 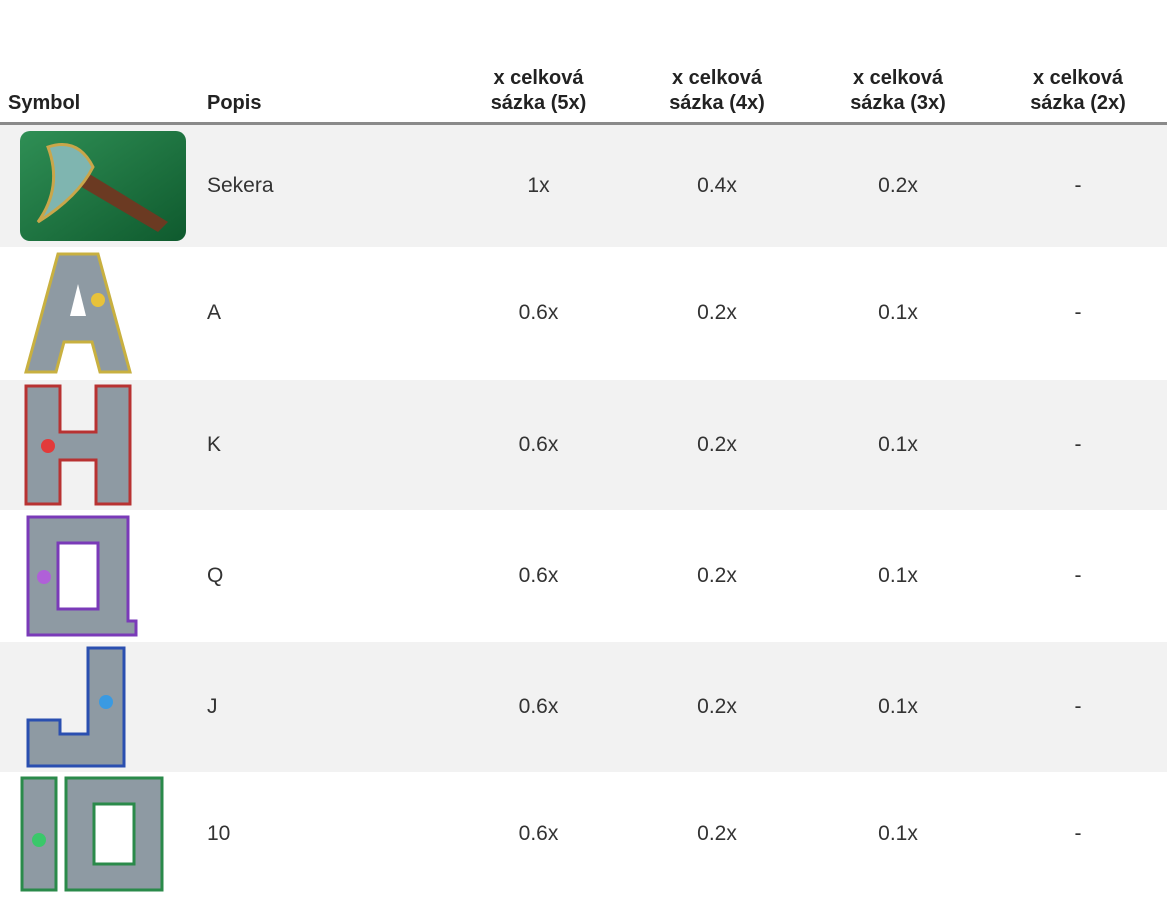 I want to click on description-cell: A, so click(x=214, y=312).